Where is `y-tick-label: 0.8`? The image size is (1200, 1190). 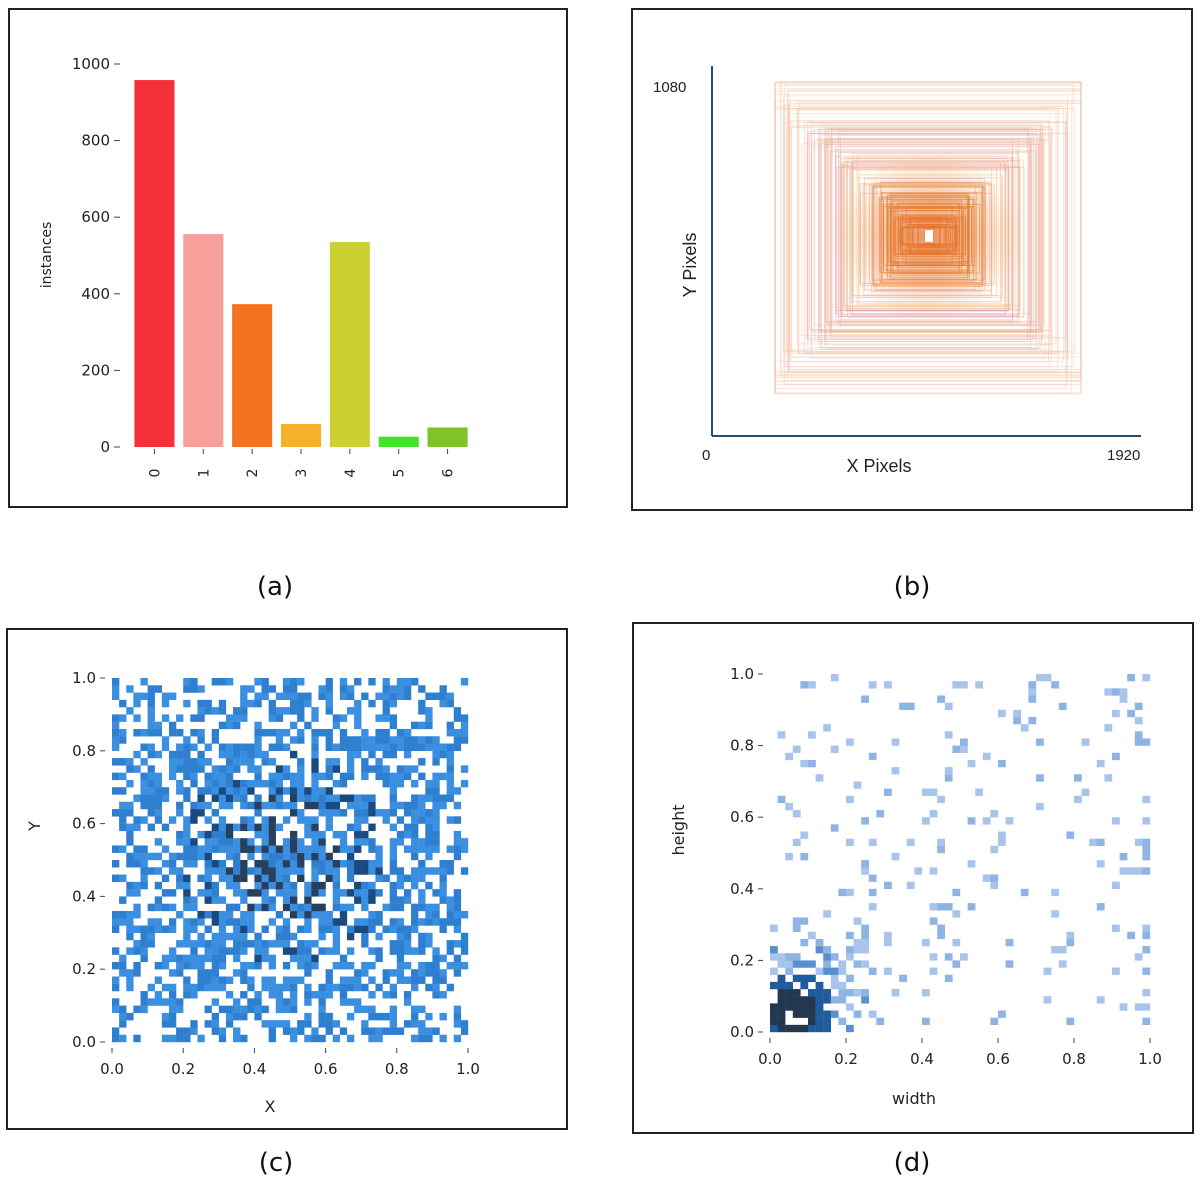 y-tick-label: 0.8 is located at coordinates (742, 746).